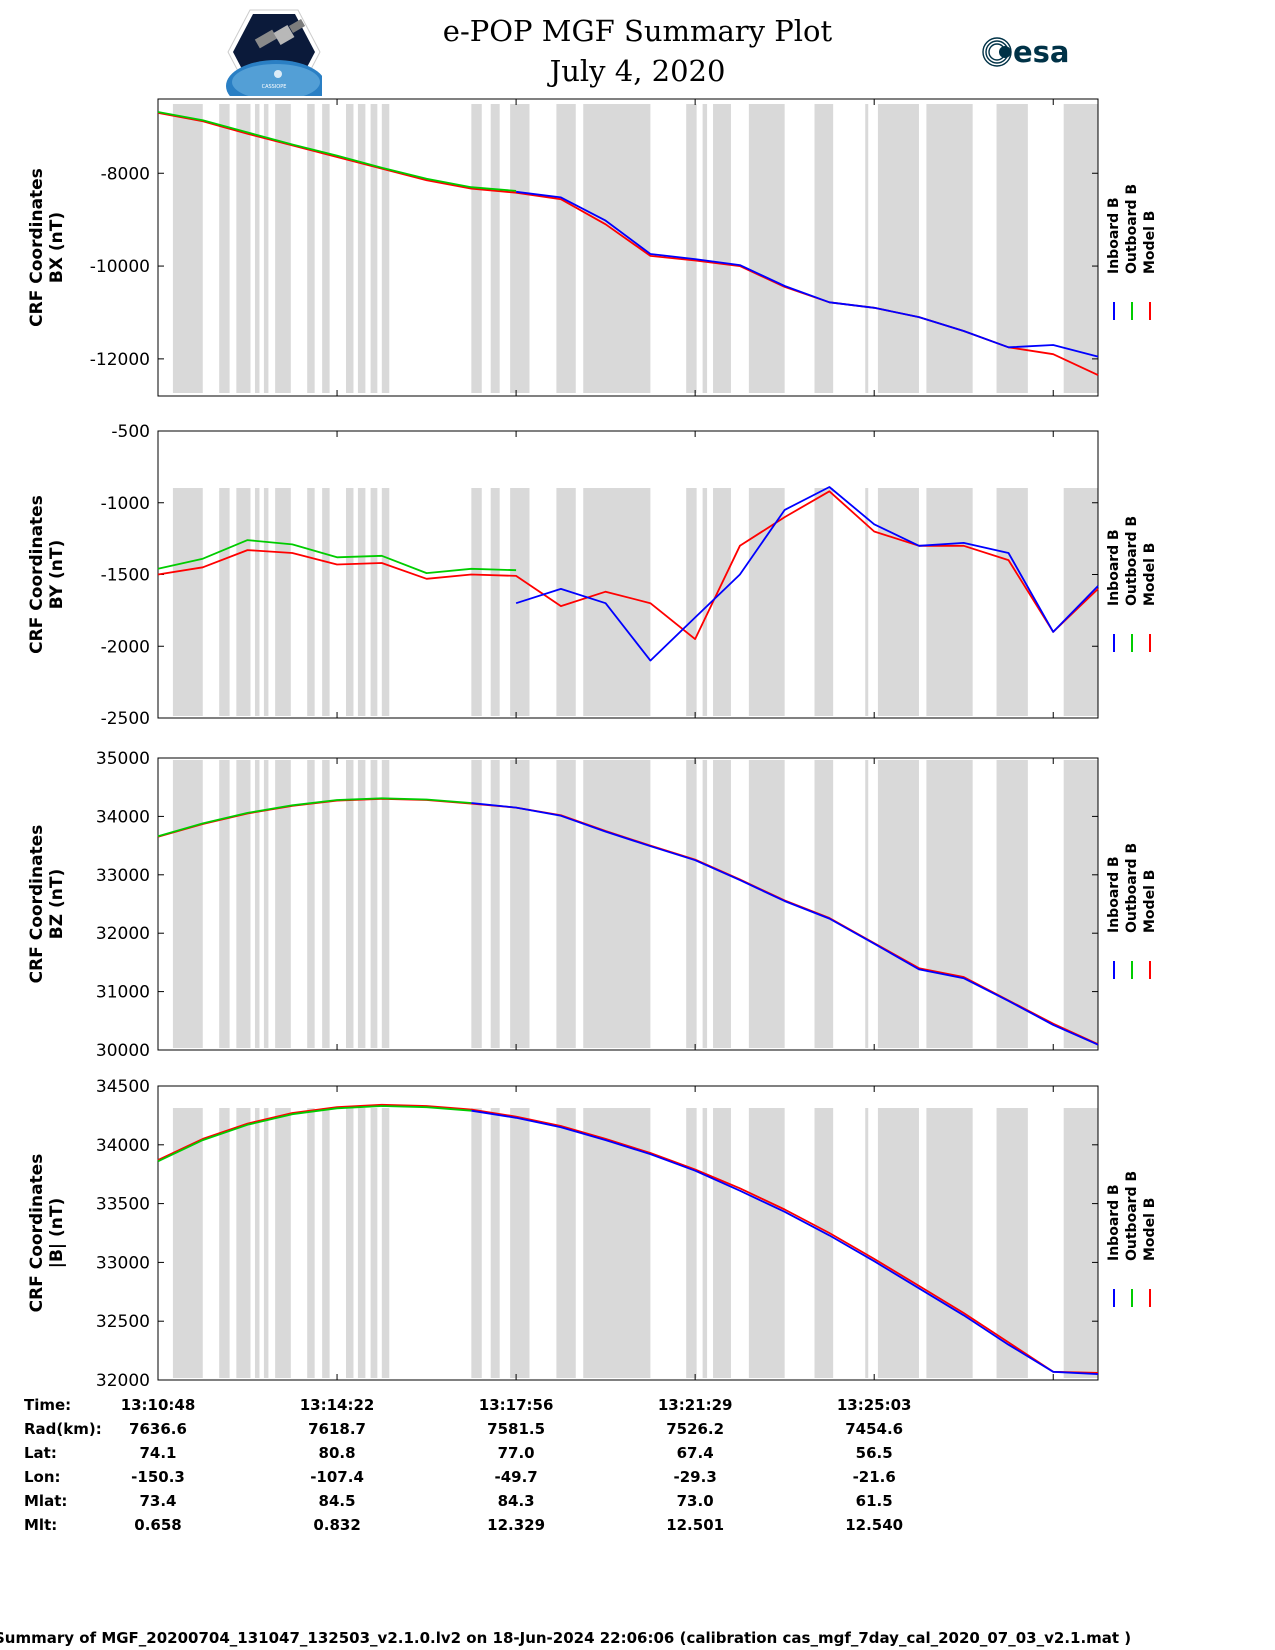 This screenshot has width=1275, height=1650. I want to click on plot-frame, so click(628, 1233).